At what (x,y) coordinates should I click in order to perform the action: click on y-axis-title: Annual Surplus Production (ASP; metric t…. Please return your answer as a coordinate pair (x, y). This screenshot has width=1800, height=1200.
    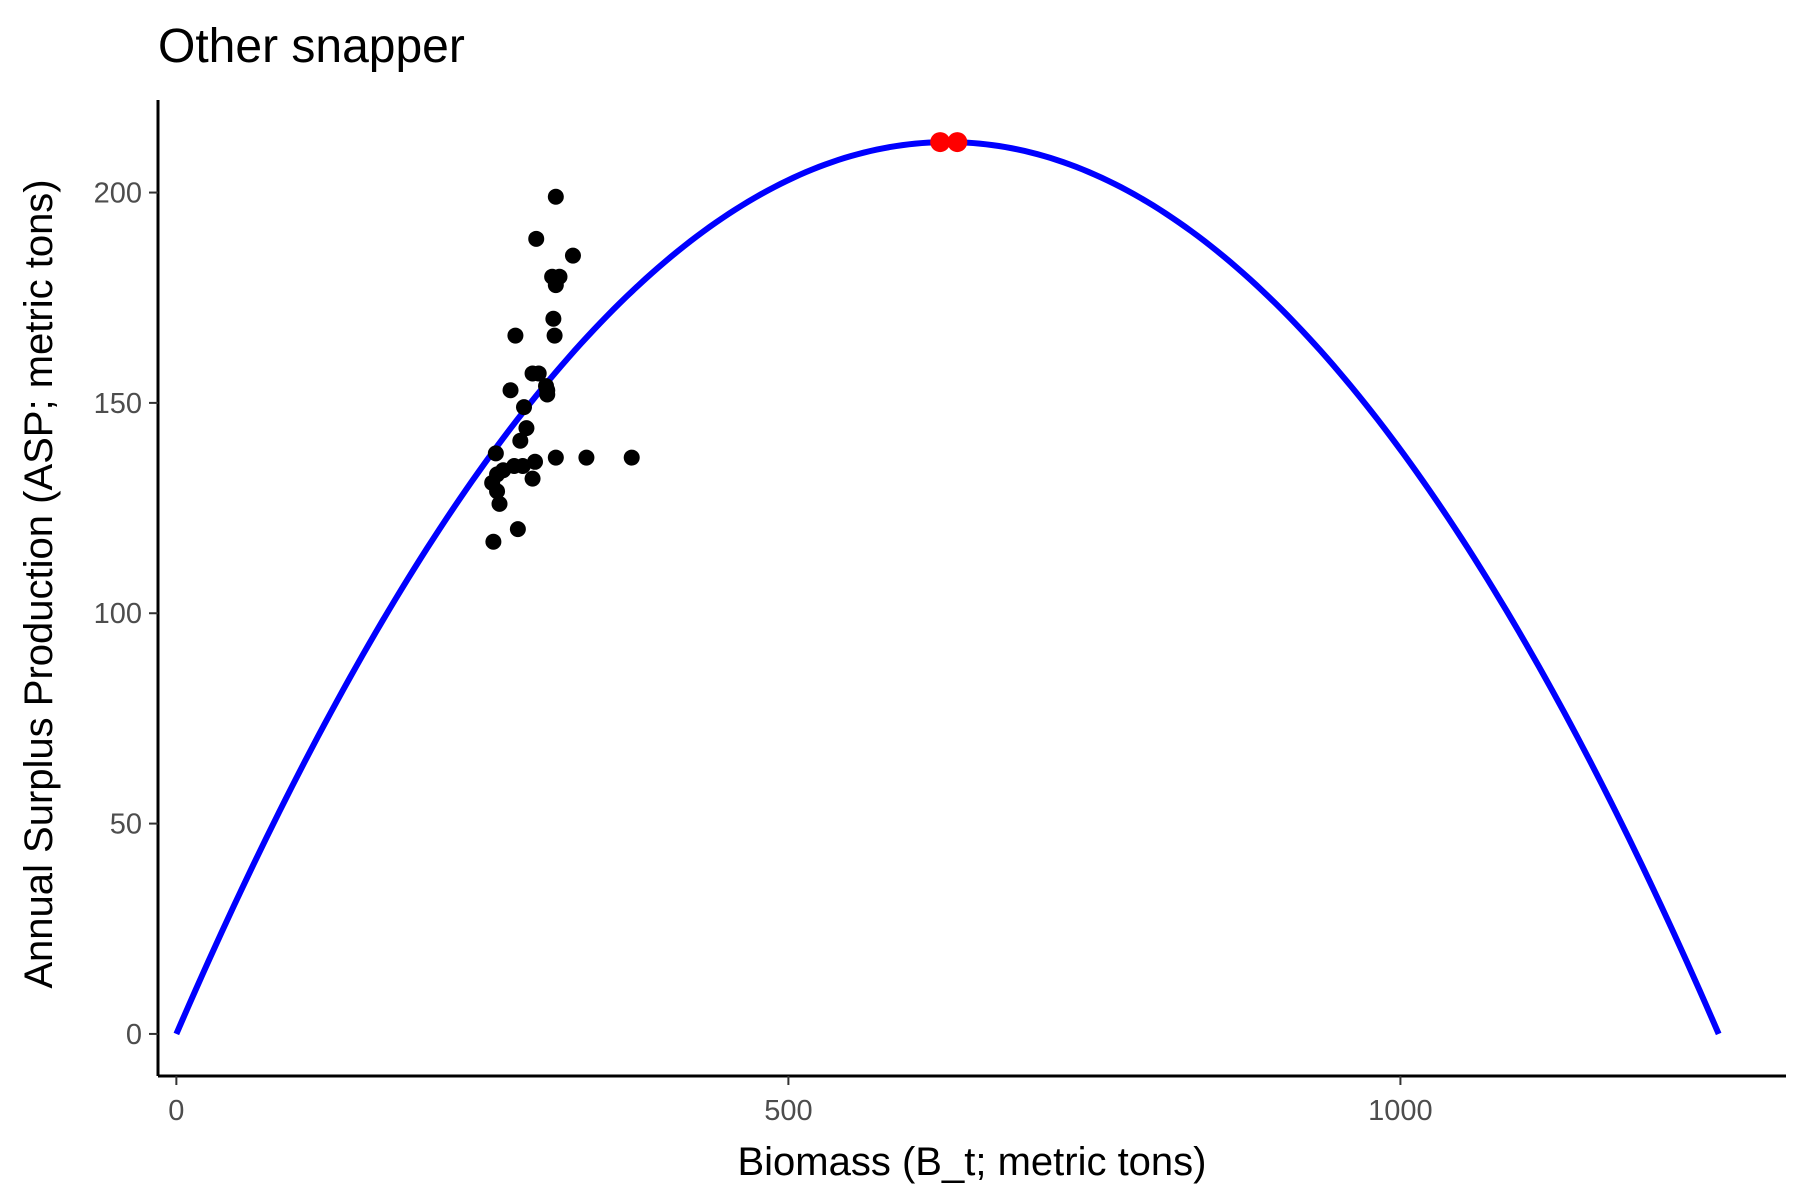
    Looking at the image, I should click on (39, 583).